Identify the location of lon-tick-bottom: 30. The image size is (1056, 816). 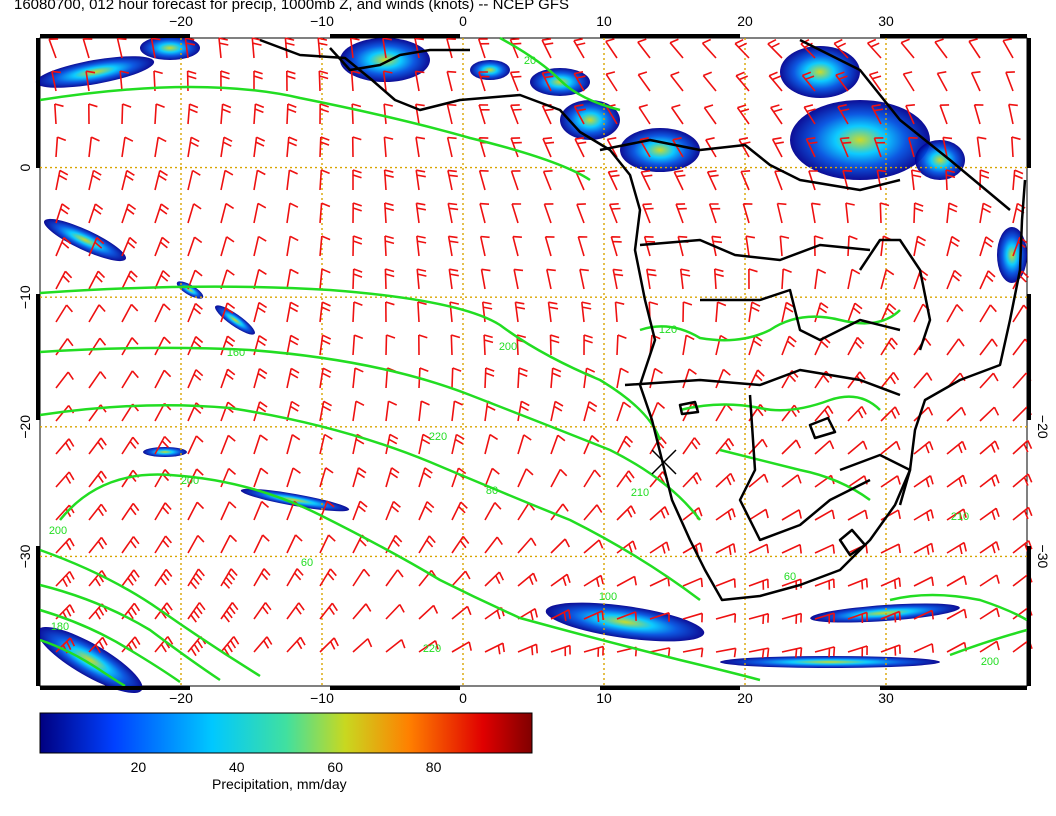
(886, 698).